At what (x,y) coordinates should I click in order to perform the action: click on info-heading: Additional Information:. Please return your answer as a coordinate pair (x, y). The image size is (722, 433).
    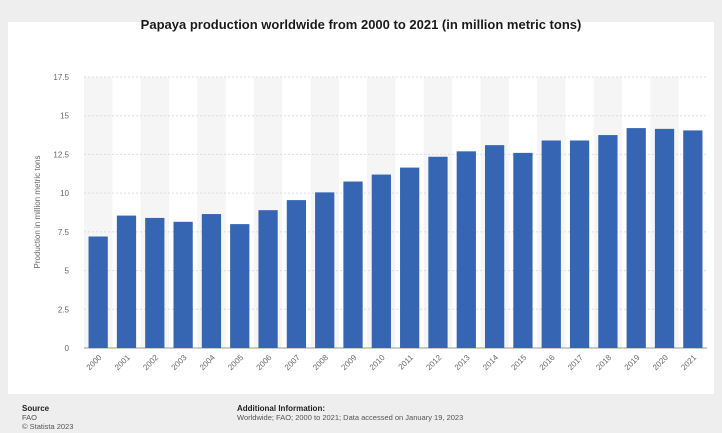
    Looking at the image, I should click on (281, 408).